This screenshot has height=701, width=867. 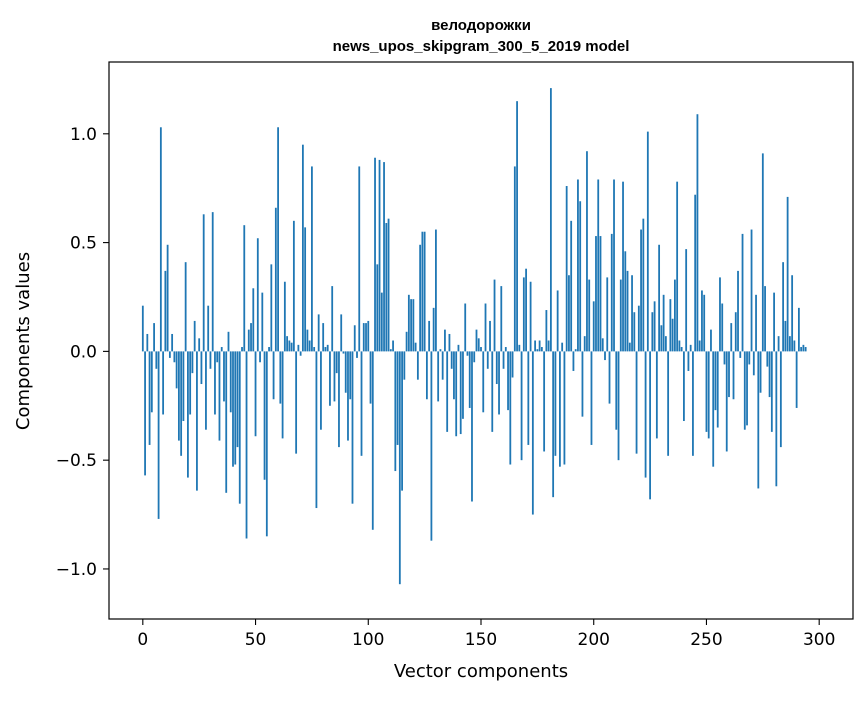 I want to click on y-tick-label: 0.5, so click(x=83, y=244).